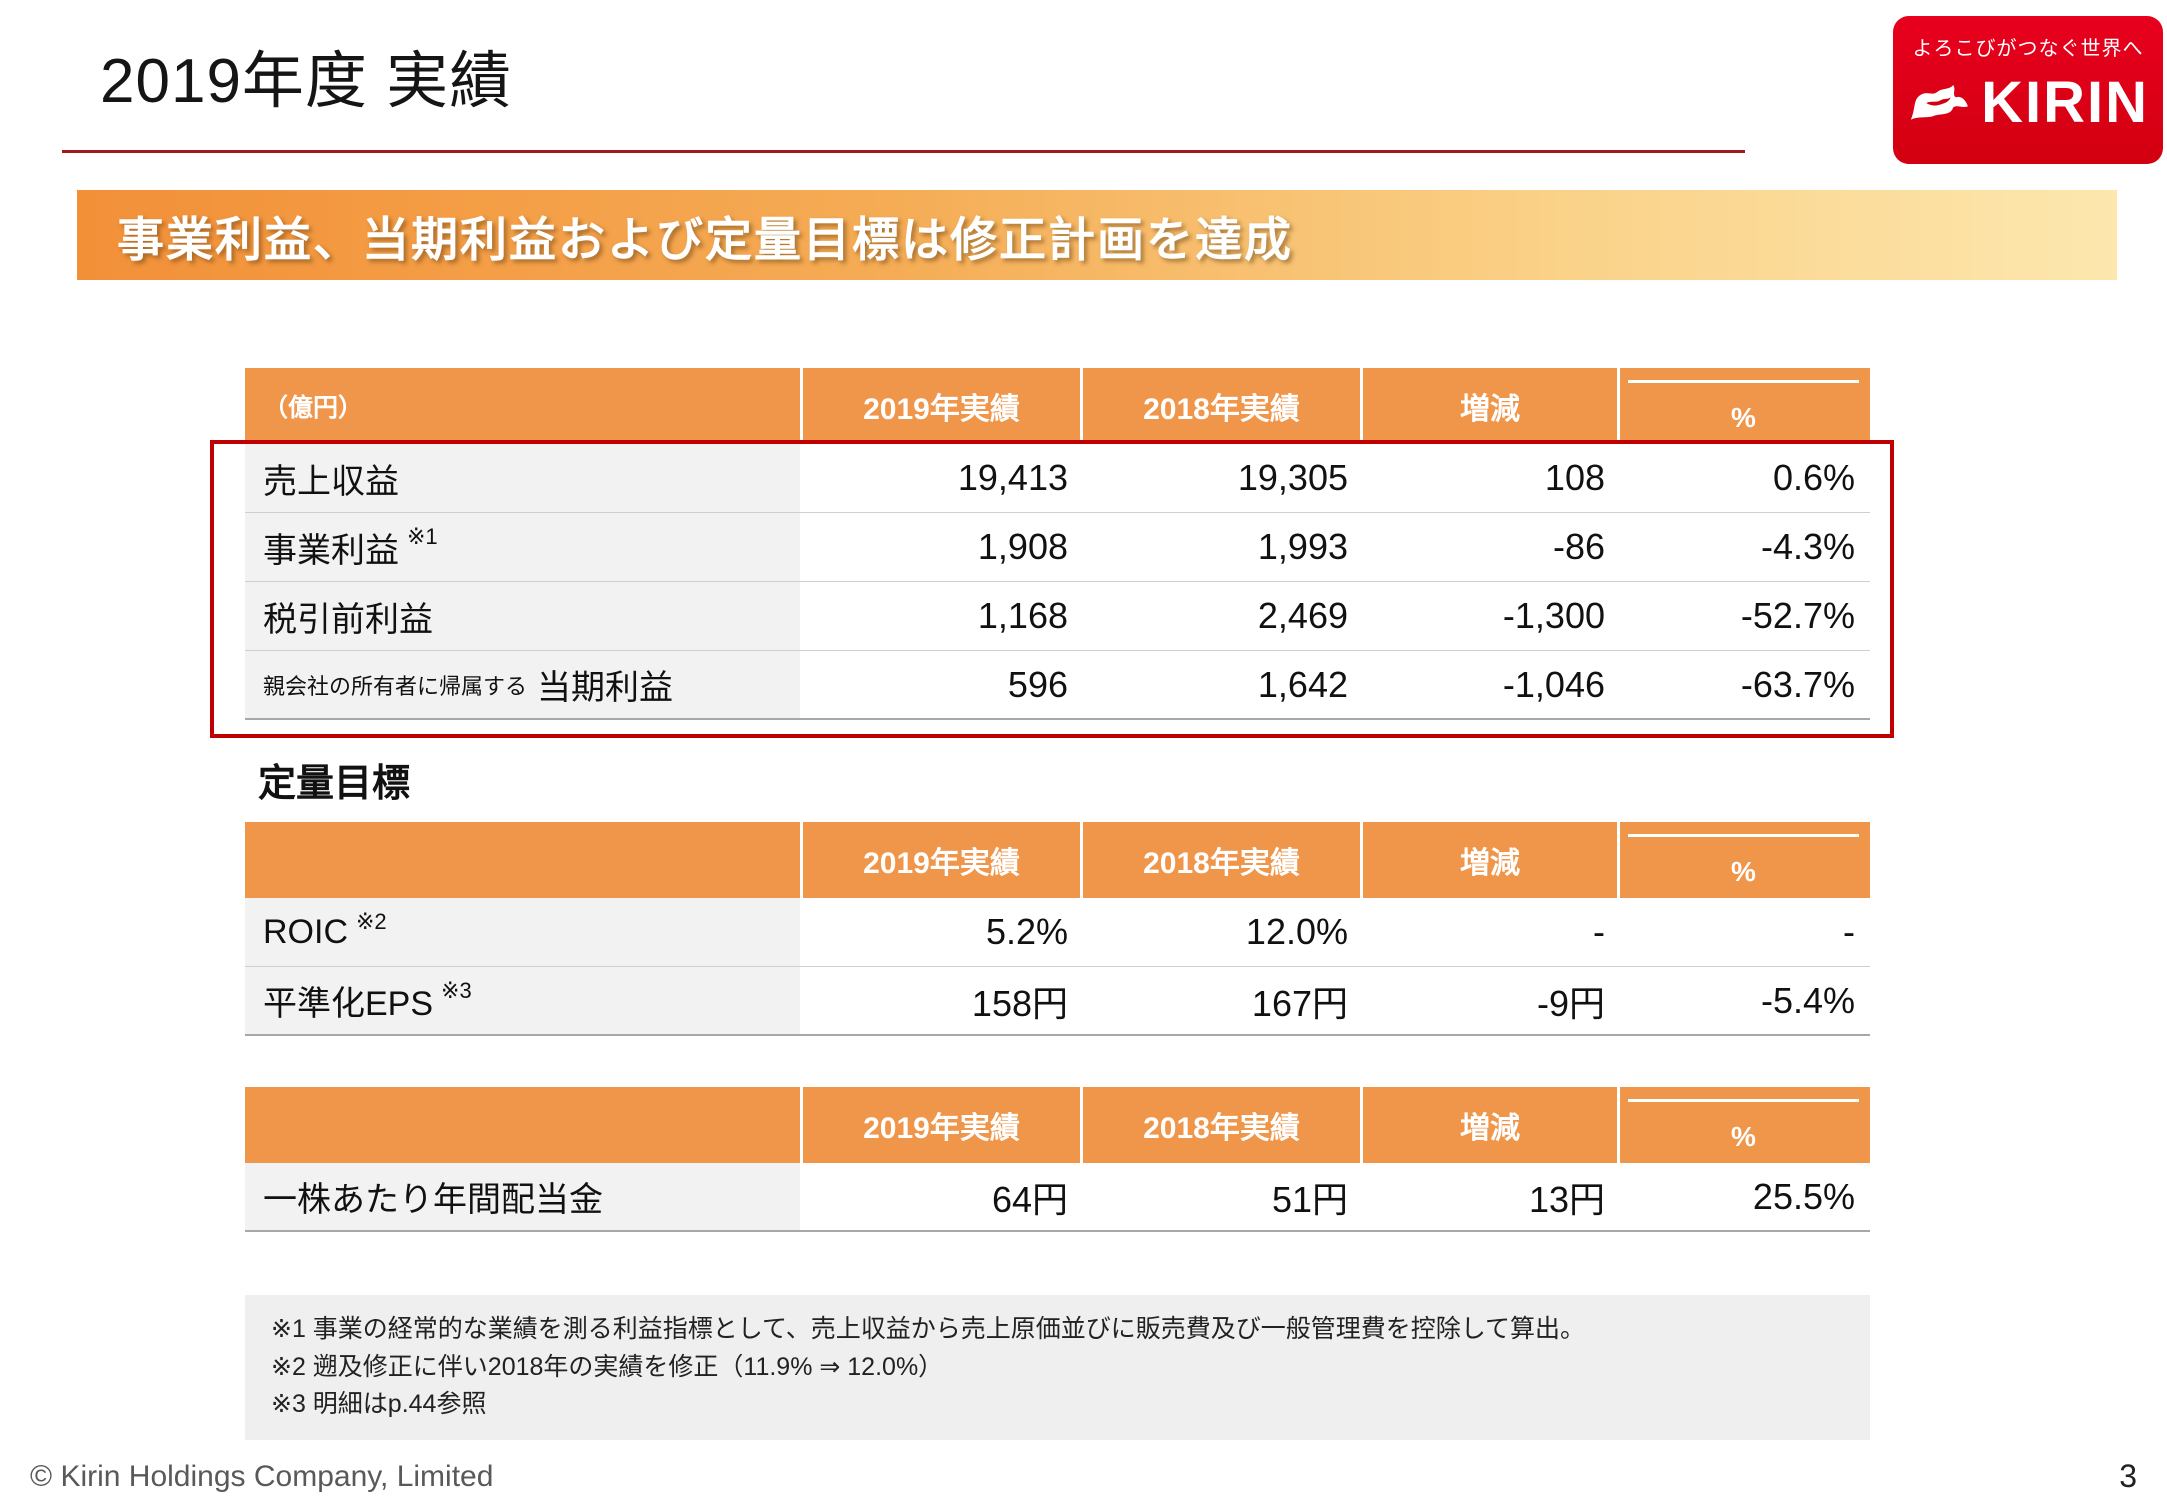 This screenshot has width=2167, height=1508. Describe the element at coordinates (371, 921) in the screenshot. I see `footnote-ref-2: ※2` at that location.